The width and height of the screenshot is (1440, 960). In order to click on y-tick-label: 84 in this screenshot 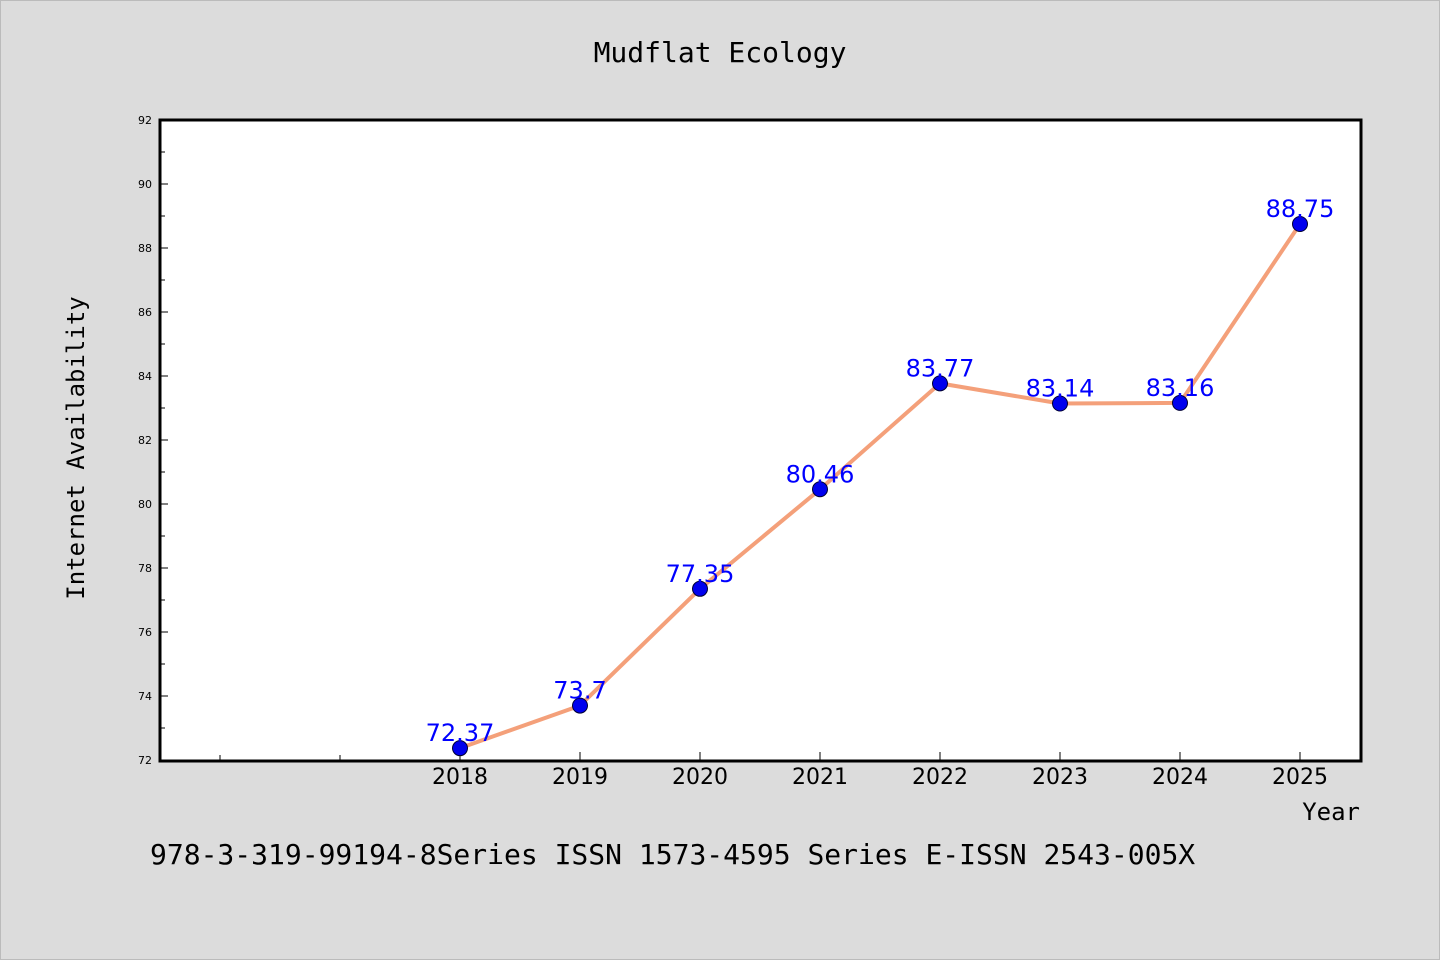, I will do `click(145, 376)`.